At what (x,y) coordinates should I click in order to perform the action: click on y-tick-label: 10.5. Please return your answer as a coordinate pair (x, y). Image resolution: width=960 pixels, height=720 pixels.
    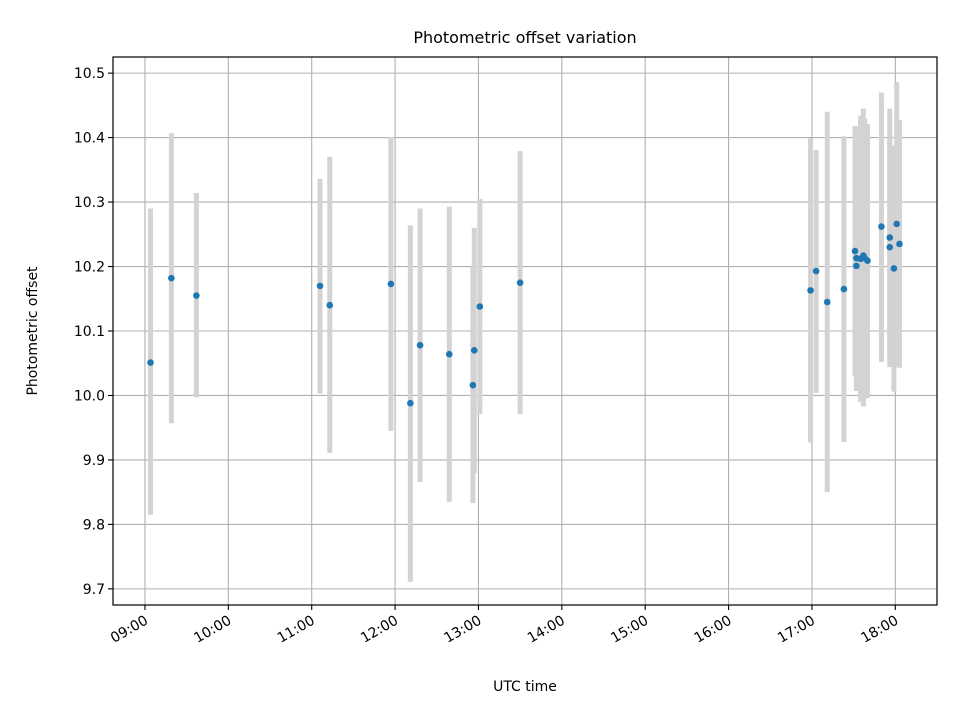
    Looking at the image, I should click on (89, 74).